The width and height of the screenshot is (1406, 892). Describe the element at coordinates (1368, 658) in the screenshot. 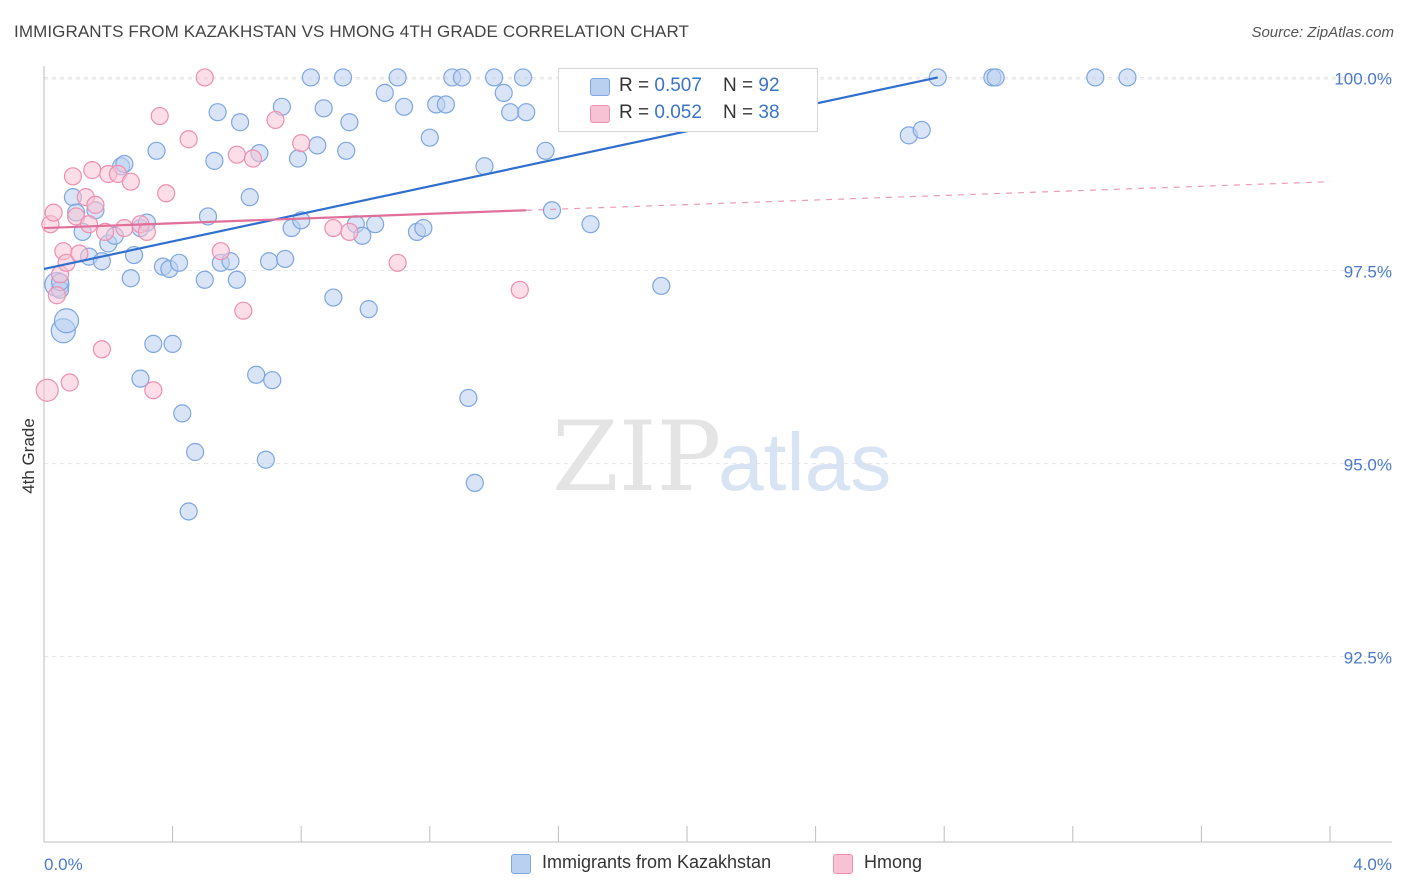

I see `y-tick-label: 92.5%` at that location.